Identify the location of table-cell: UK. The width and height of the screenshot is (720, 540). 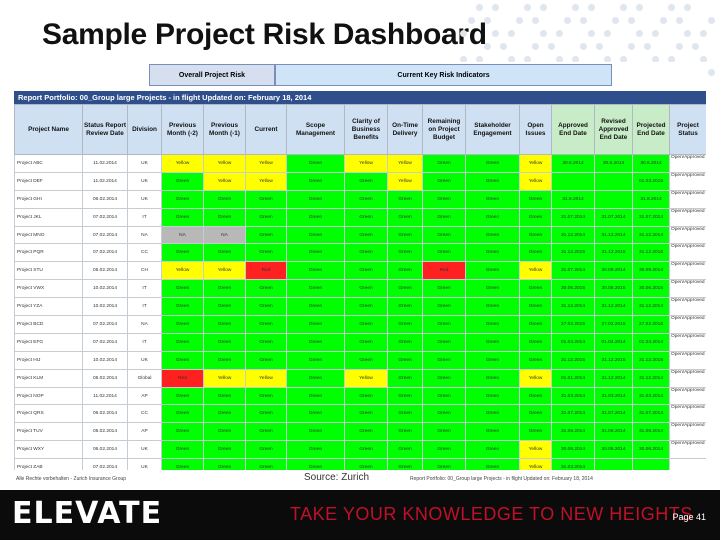
(144, 181).